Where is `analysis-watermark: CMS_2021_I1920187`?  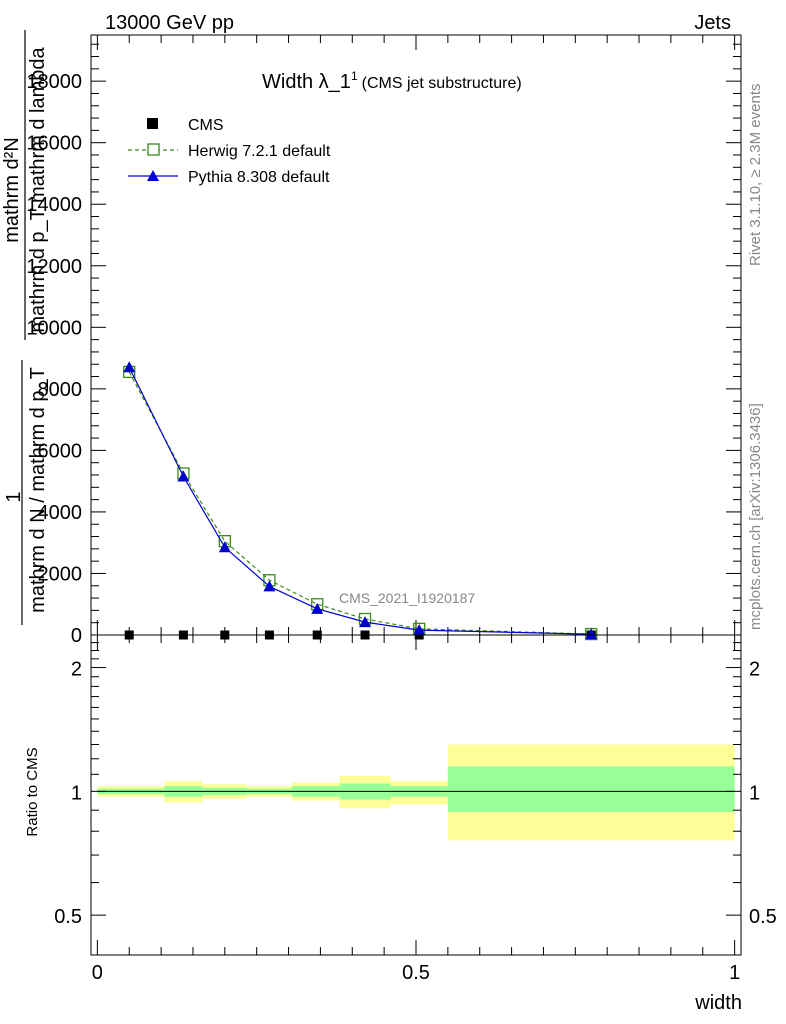 analysis-watermark: CMS_2021_I1920187 is located at coordinates (407, 598).